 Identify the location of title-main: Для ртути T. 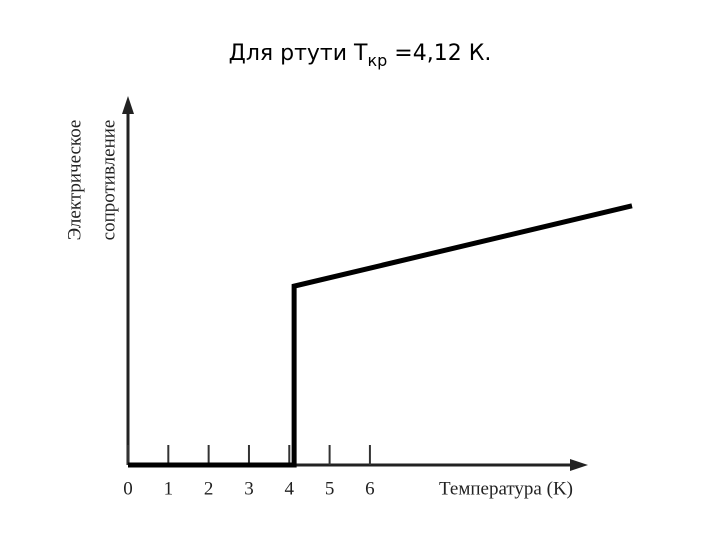
(298, 53).